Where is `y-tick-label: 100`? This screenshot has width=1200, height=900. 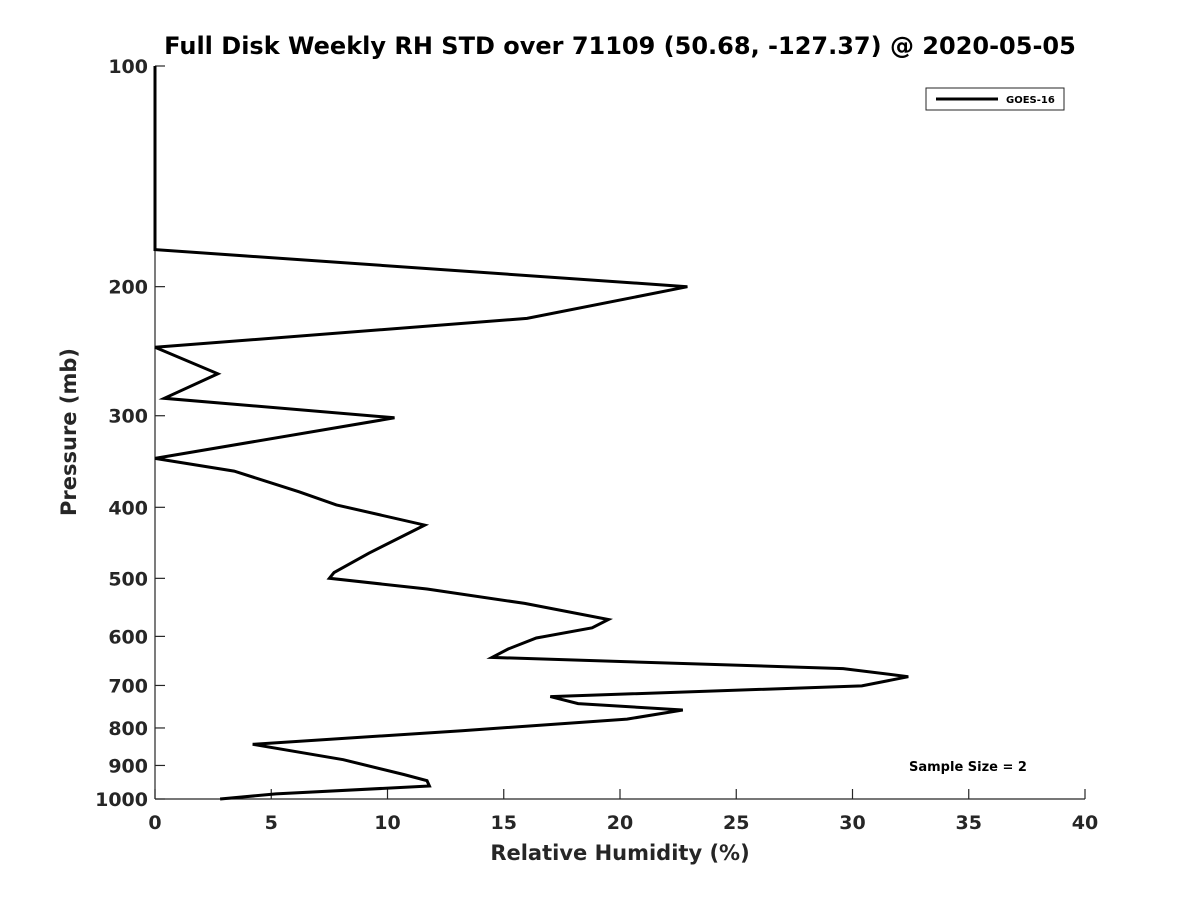 y-tick-label: 100 is located at coordinates (128, 67).